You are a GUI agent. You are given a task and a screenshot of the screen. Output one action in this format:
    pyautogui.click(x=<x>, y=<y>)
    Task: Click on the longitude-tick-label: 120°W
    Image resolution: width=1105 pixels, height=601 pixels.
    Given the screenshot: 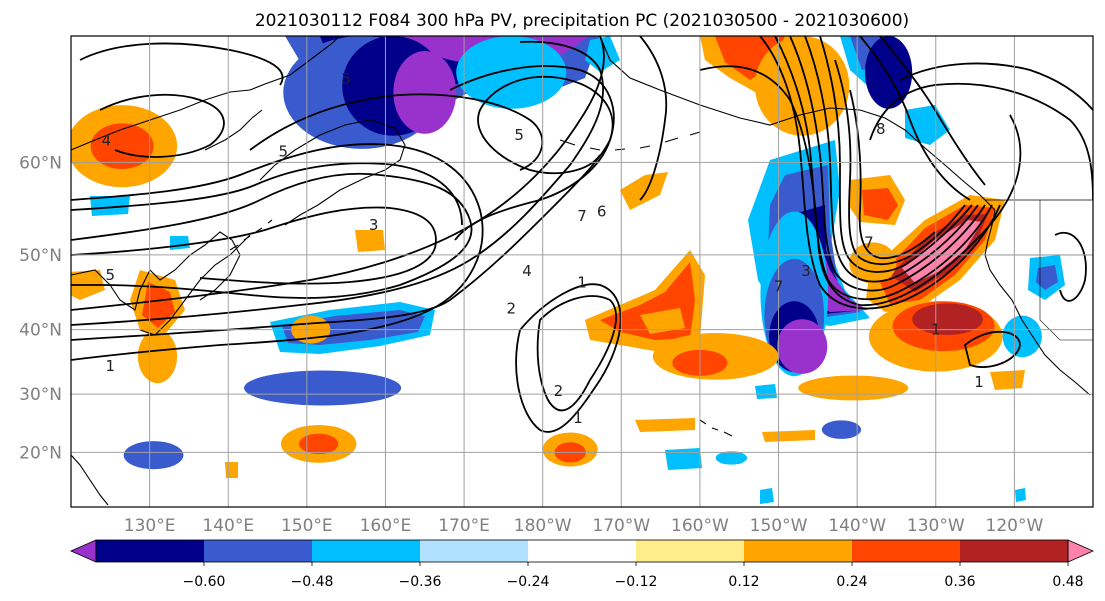 What is the action you would take?
    pyautogui.click(x=1015, y=526)
    